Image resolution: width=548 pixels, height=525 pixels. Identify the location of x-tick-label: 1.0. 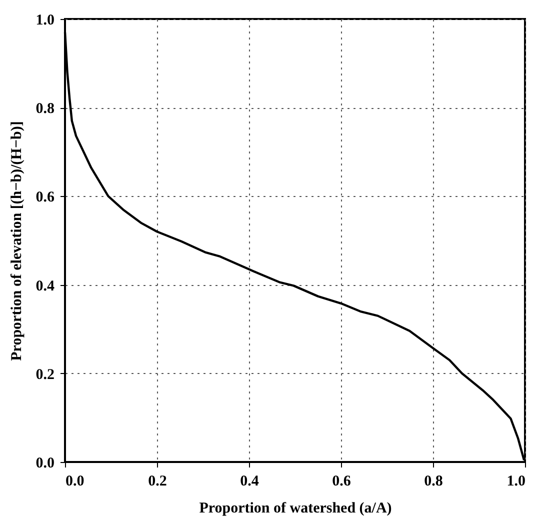
(516, 482).